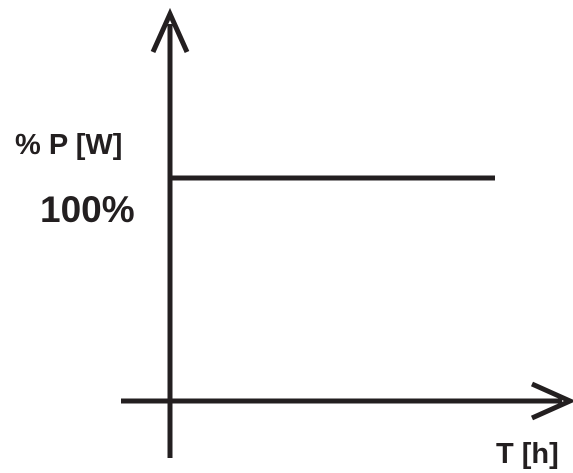 Image resolution: width=573 pixels, height=473 pixels. Describe the element at coordinates (68, 145) in the screenshot. I see `y-axis-label: % P [W]` at that location.